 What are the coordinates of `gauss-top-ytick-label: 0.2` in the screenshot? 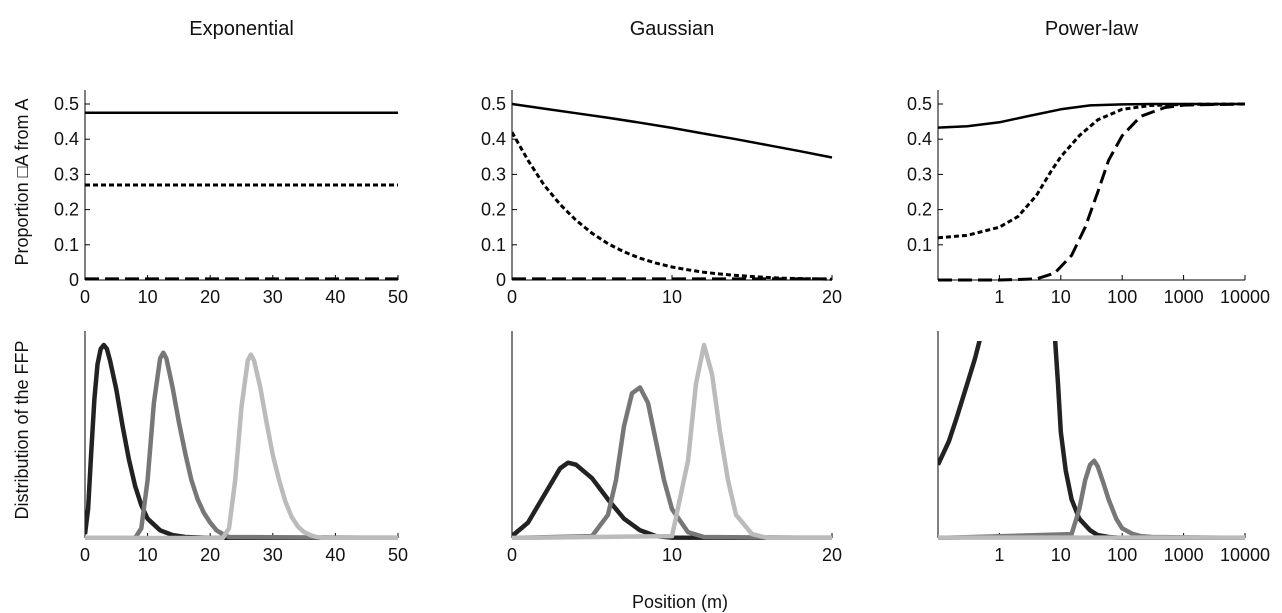 It's located at (493, 210).